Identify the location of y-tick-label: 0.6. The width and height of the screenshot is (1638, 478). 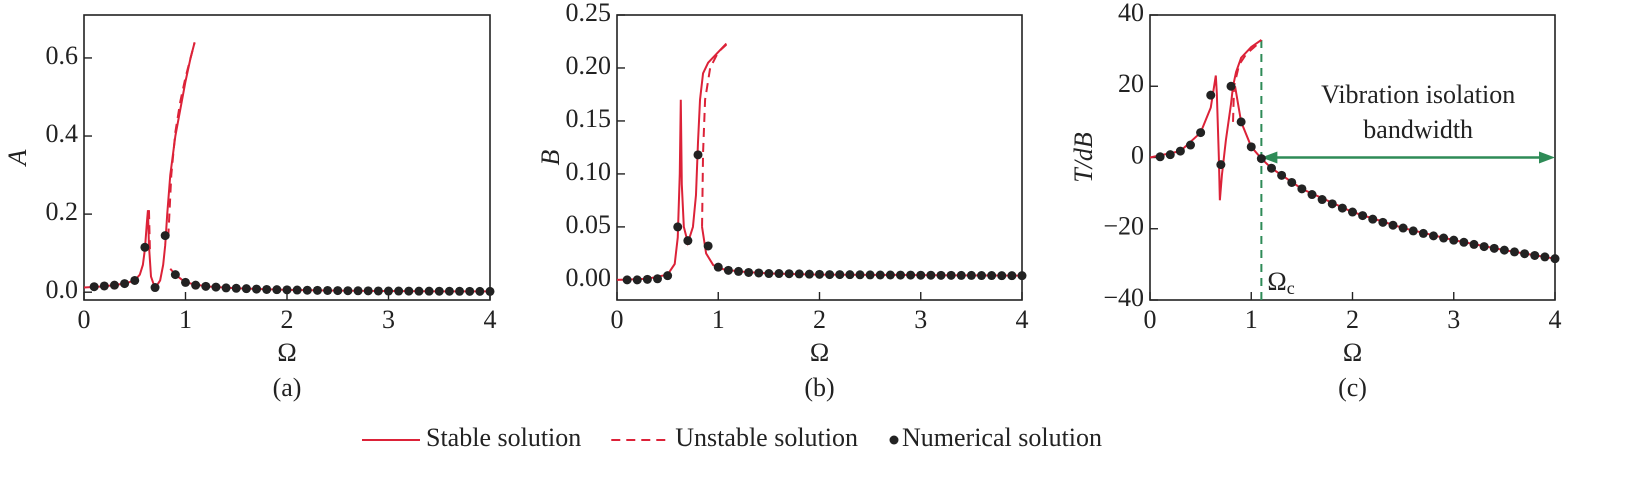
(62, 55).